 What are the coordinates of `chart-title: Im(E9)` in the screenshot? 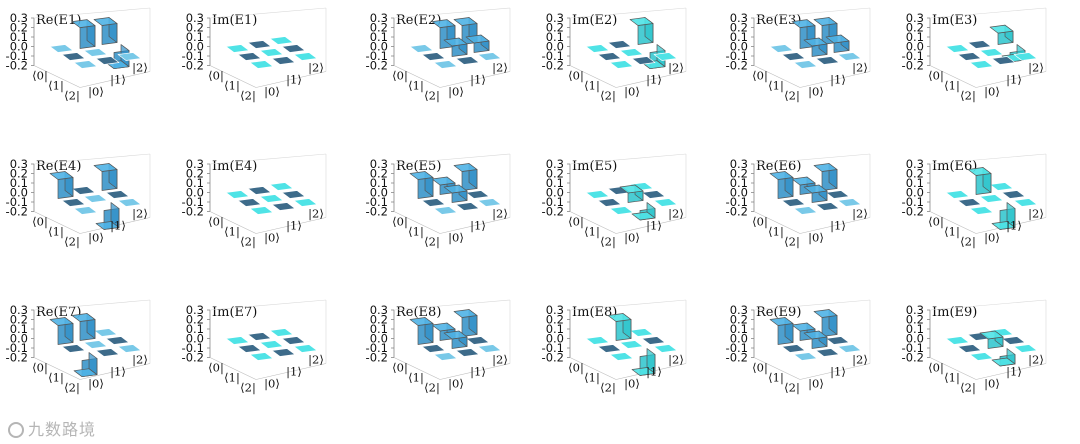 It's located at (954, 312).